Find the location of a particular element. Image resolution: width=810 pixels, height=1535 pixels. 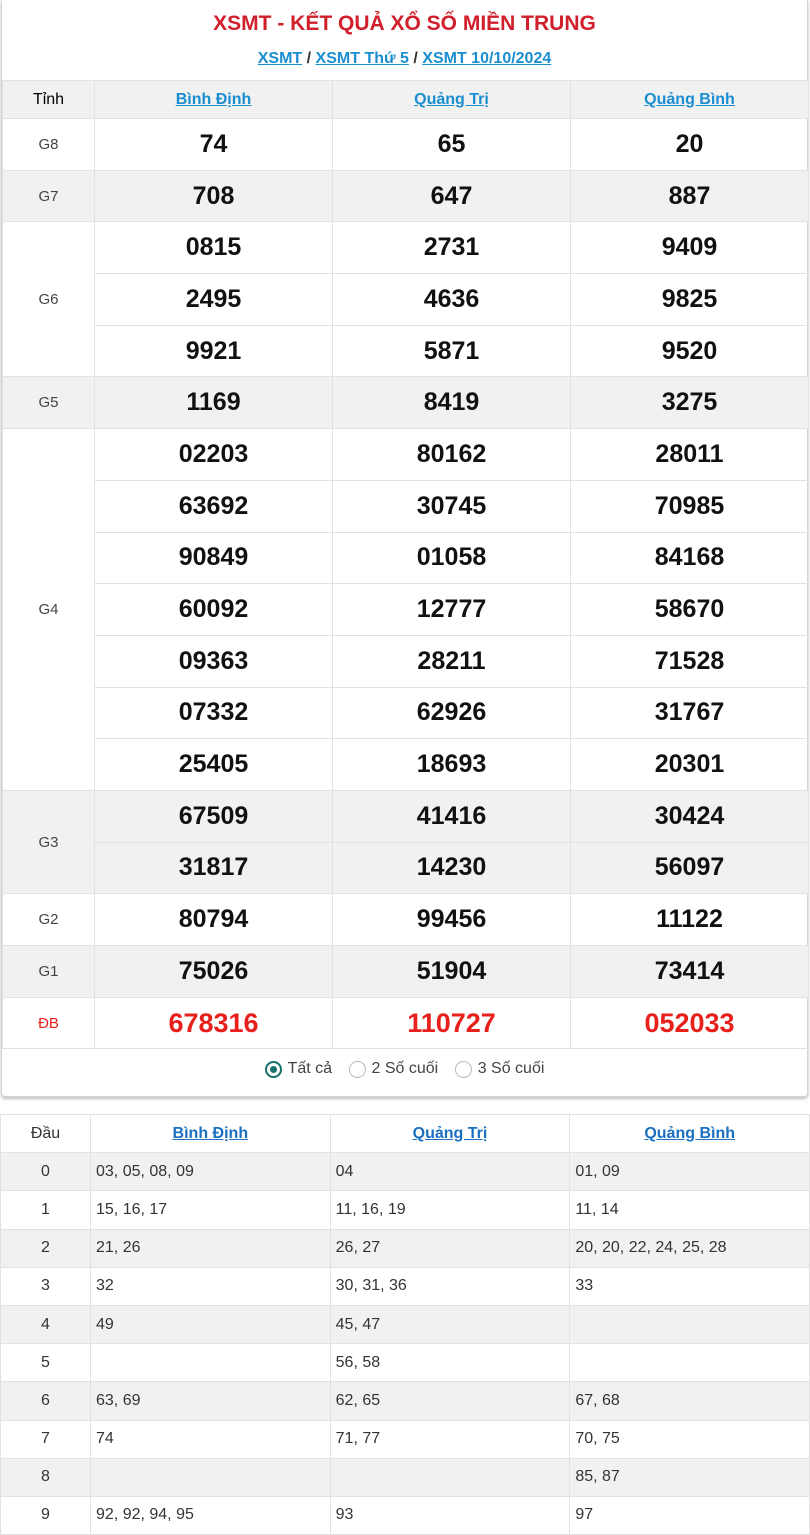

prize-number: 8419 is located at coordinates (451, 403).